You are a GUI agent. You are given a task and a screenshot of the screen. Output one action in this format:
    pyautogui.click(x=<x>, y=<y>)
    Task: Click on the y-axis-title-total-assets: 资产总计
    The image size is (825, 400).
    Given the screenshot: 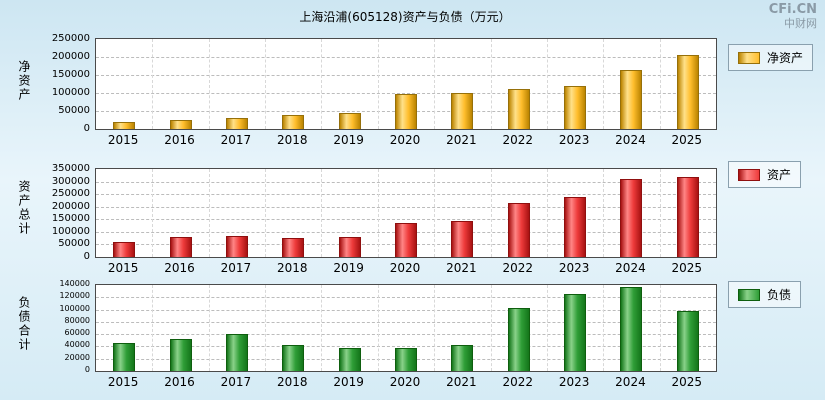 What is the action you would take?
    pyautogui.click(x=24, y=208)
    